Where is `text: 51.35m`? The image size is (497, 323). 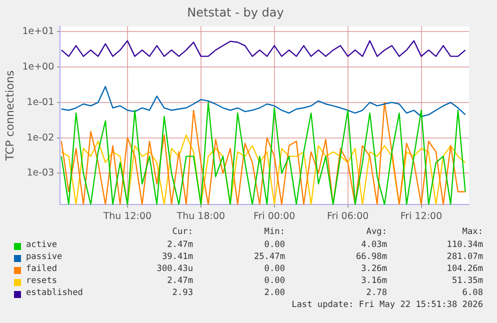 text: 51.35m is located at coordinates (467, 281).